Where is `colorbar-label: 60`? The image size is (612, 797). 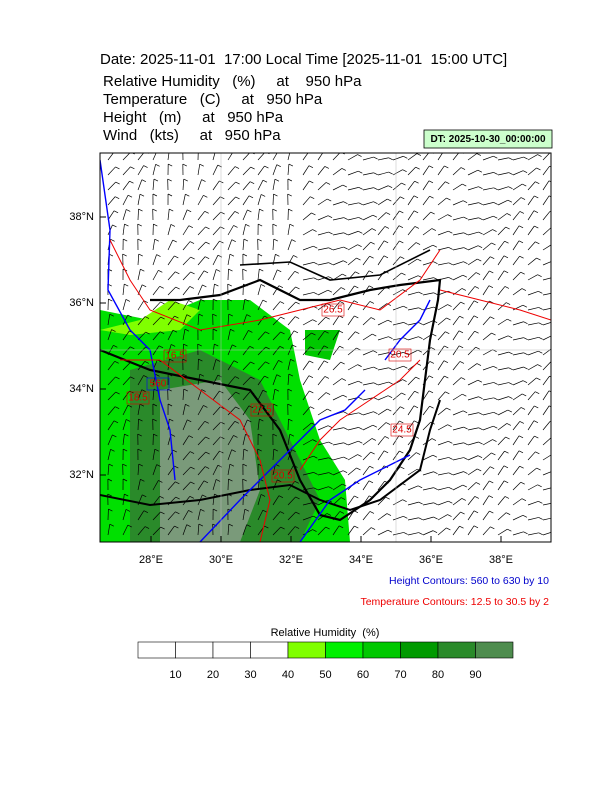
colorbar-label: 60 is located at coordinates (363, 675).